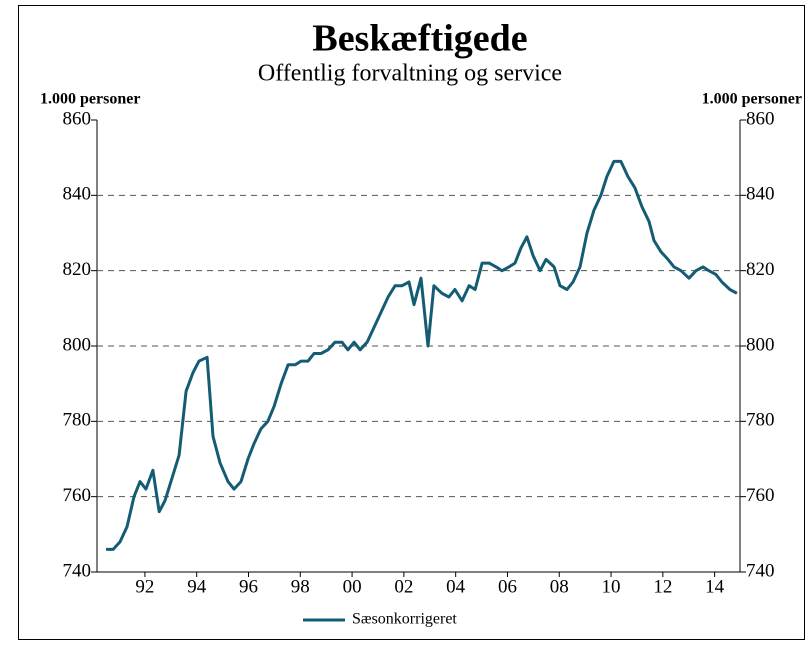 This screenshot has height=652, width=809. I want to click on y-tick-label: 840, so click(77, 194).